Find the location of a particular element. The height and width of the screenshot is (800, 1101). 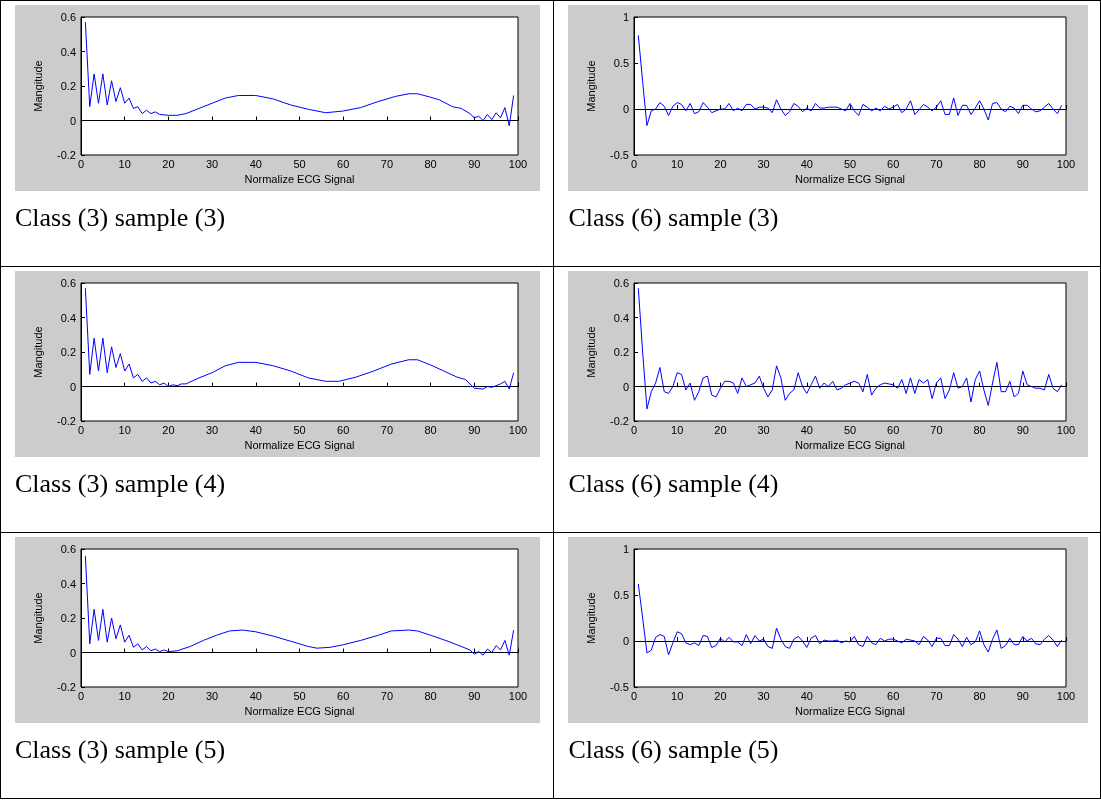

y-tick-label: 0.5 is located at coordinates (622, 595).